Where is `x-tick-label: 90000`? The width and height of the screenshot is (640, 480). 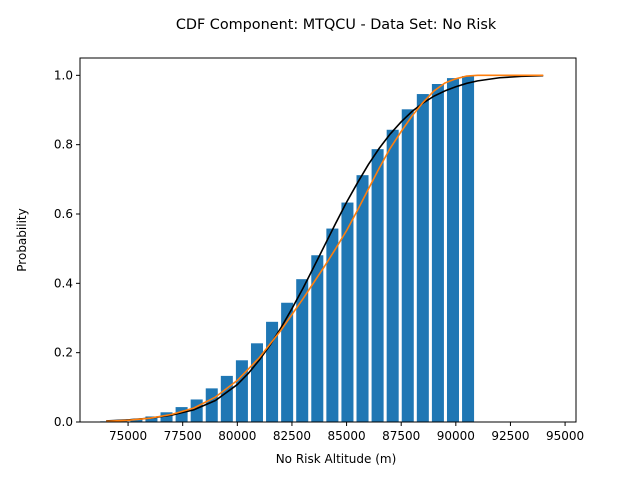 x-tick-label: 90000 is located at coordinates (456, 436).